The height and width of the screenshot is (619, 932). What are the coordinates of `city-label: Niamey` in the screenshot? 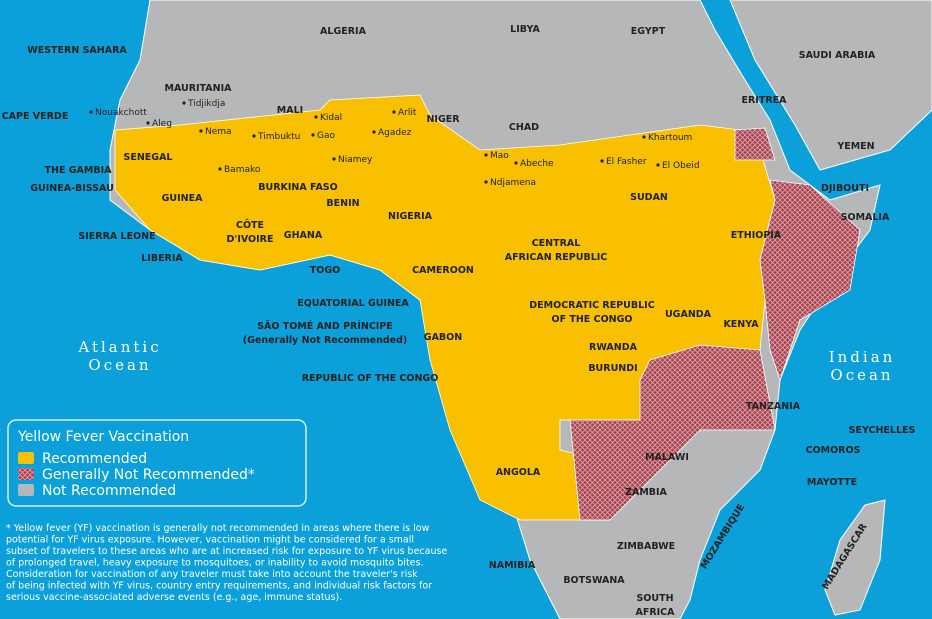 It's located at (355, 160).